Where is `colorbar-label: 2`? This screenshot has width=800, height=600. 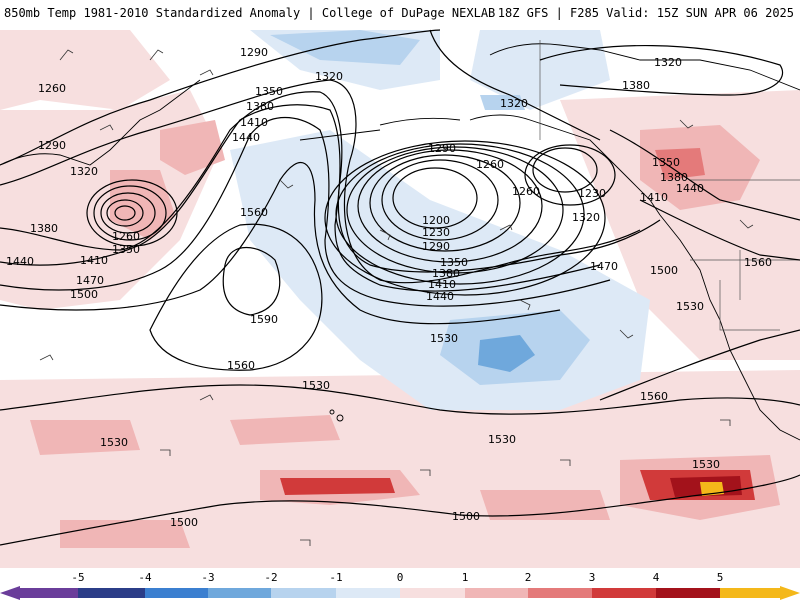 colorbar-label: 2 is located at coordinates (528, 577).